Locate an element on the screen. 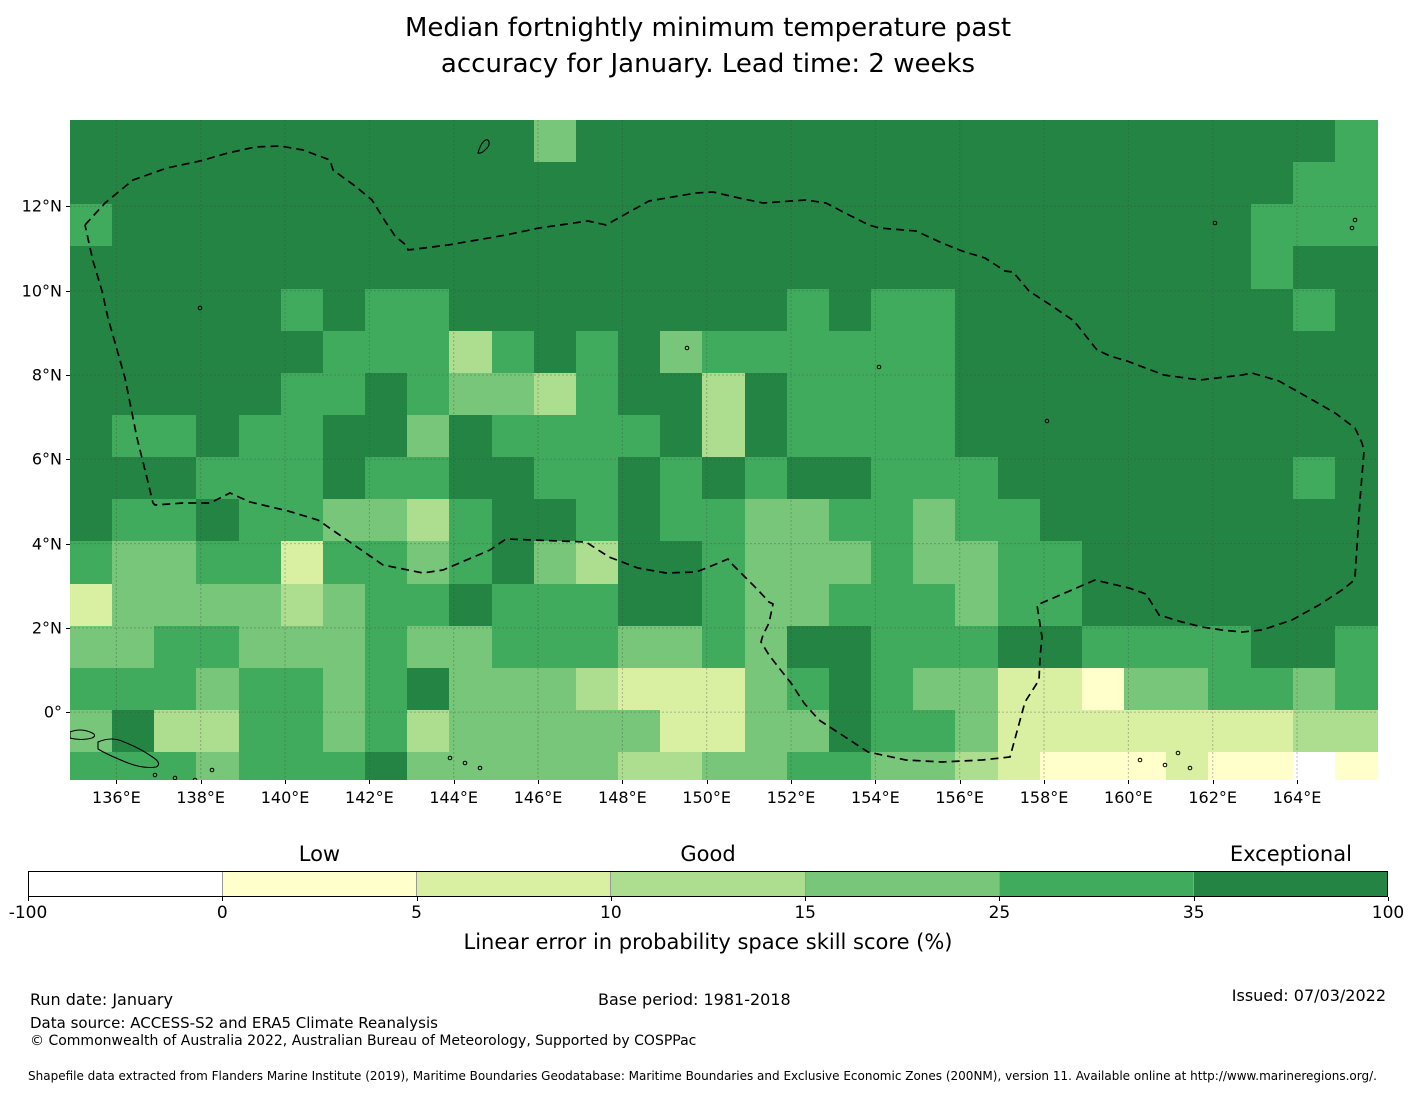  x-tick-label: 136°E is located at coordinates (116, 797).